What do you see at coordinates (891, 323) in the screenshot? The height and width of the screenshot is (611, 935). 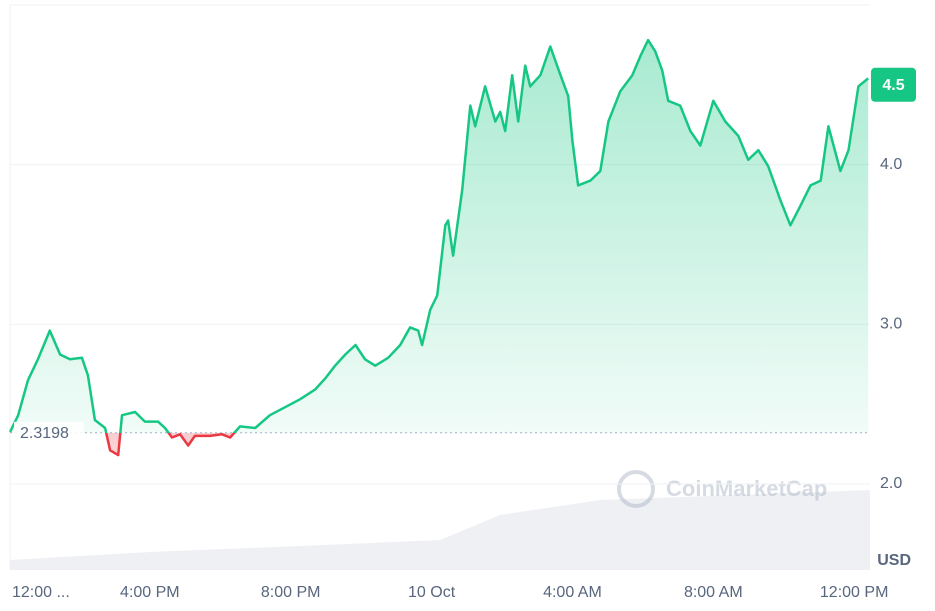 I see `y-tick-label: 3.0` at bounding box center [891, 323].